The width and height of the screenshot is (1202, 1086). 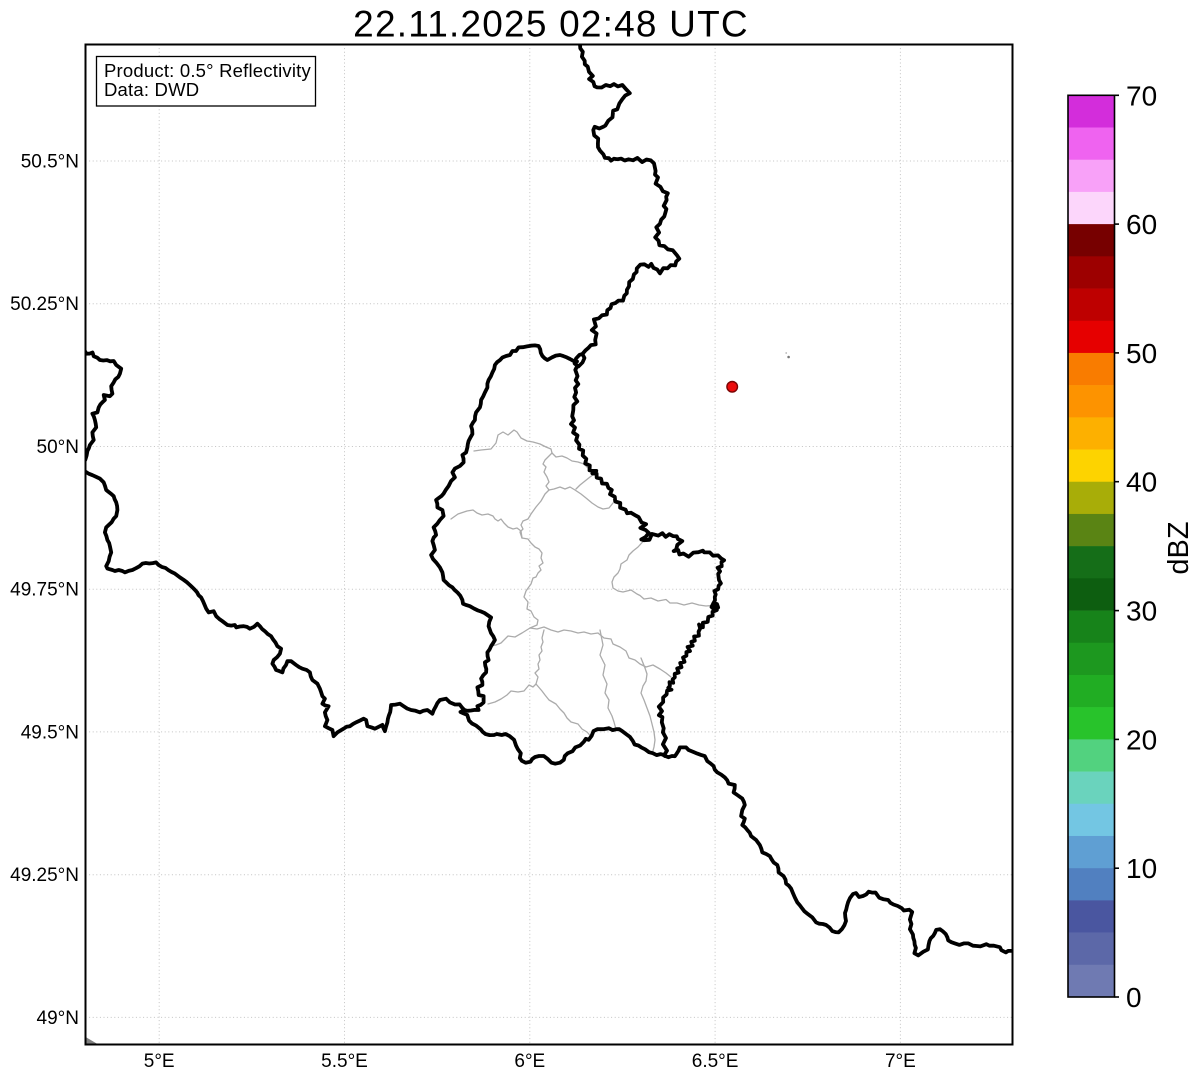 I want to click on svg-text: 50.5°N, so click(x=50, y=162).